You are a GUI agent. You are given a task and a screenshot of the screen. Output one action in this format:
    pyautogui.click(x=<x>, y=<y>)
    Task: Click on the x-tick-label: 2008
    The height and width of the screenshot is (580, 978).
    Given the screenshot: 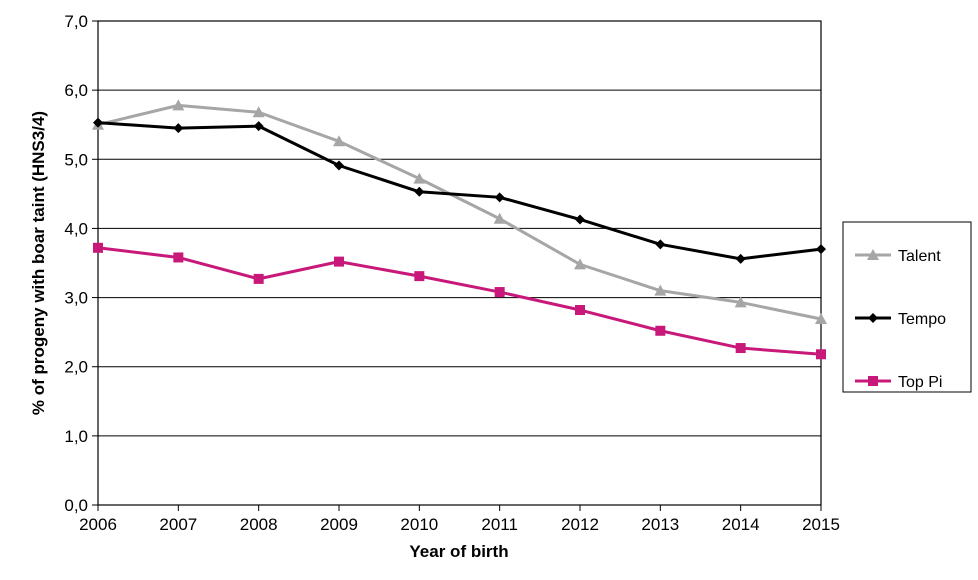 What is the action you would take?
    pyautogui.click(x=259, y=524)
    